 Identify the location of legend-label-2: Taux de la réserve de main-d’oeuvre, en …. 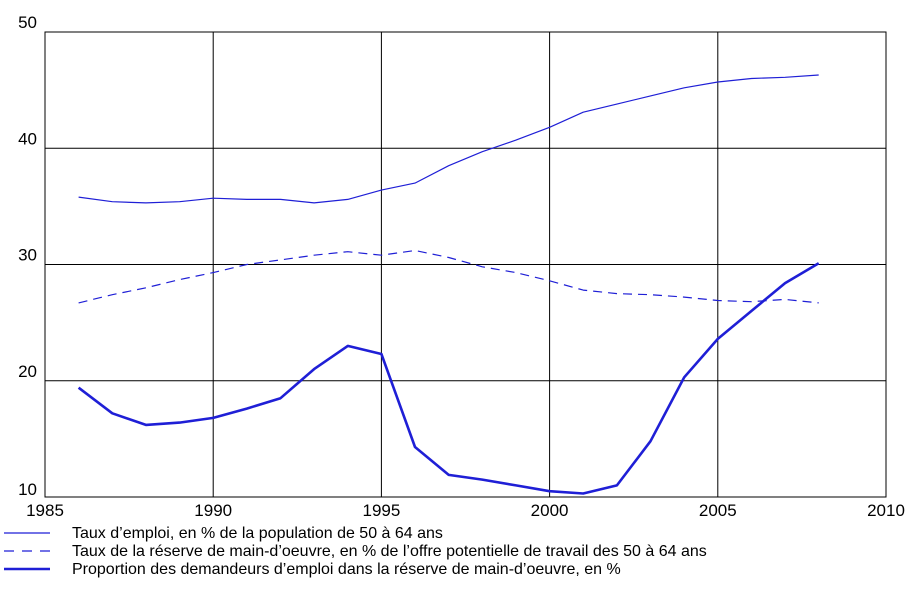
(389, 551).